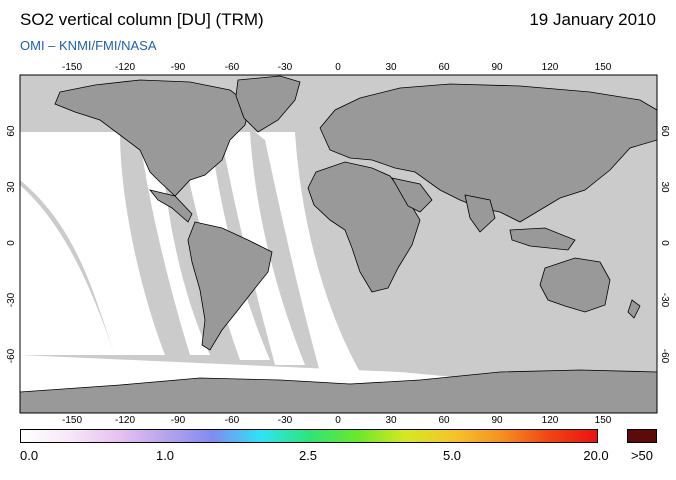 This screenshot has width=676, height=480. What do you see at coordinates (603, 67) in the screenshot?
I see `lon-tick-top: 150` at bounding box center [603, 67].